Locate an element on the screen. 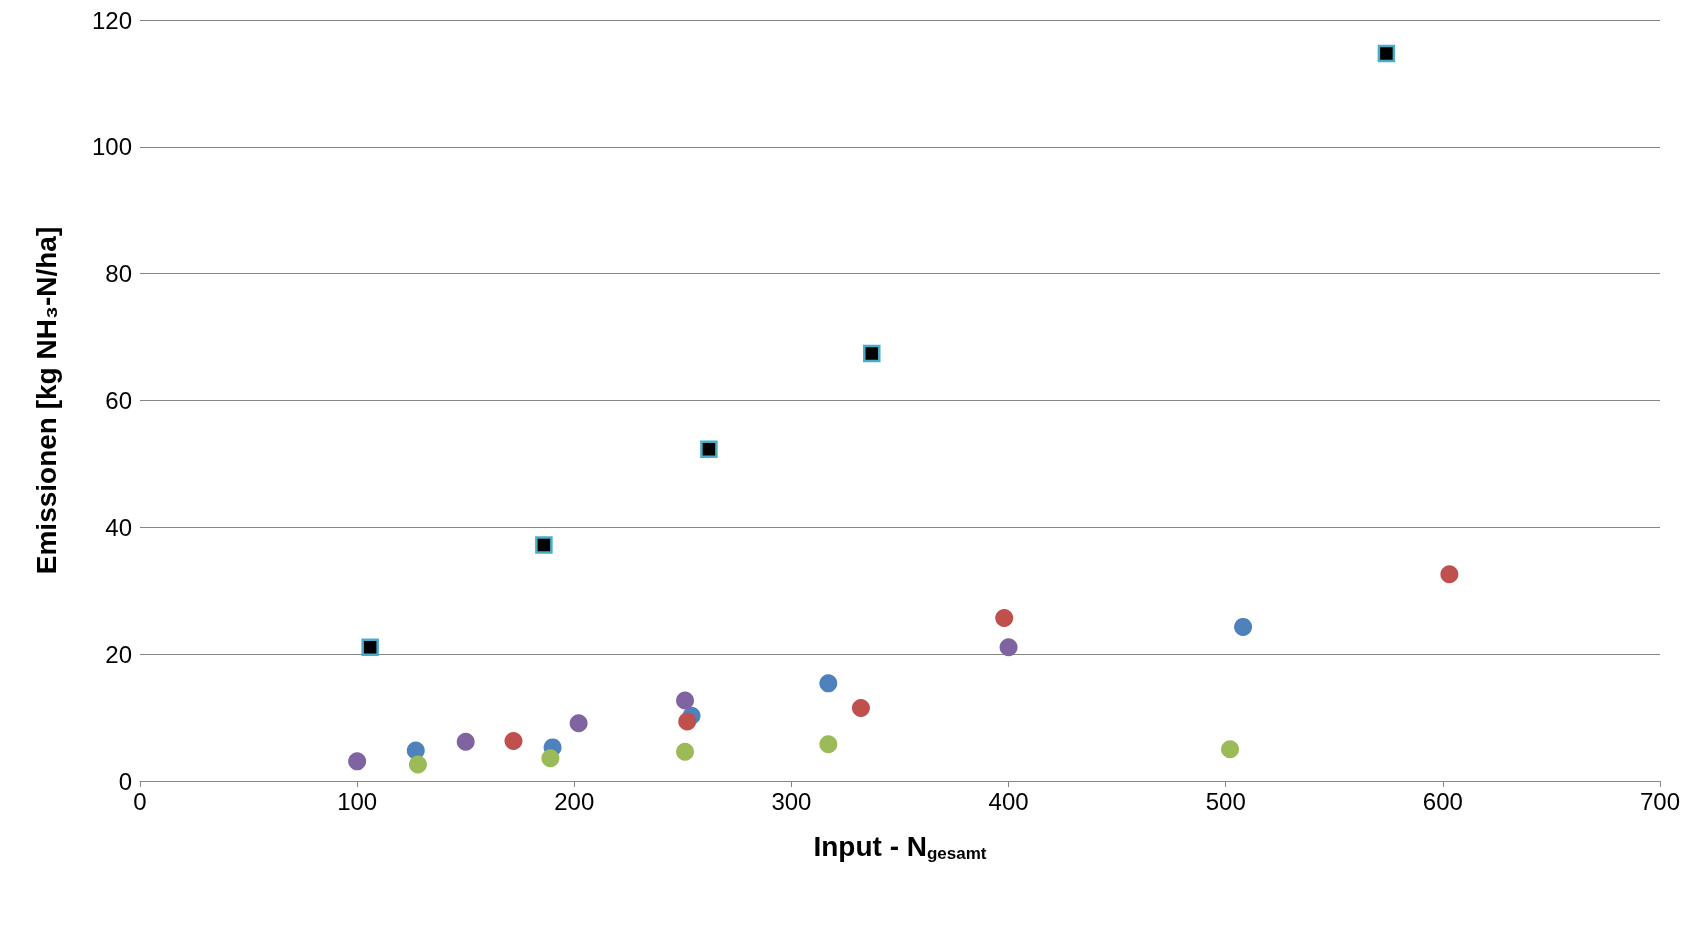 Image resolution: width=1704 pixels, height=933 pixels. y-axis-title: Emissionen [kg NH₃-N/ha] is located at coordinates (46, 400).